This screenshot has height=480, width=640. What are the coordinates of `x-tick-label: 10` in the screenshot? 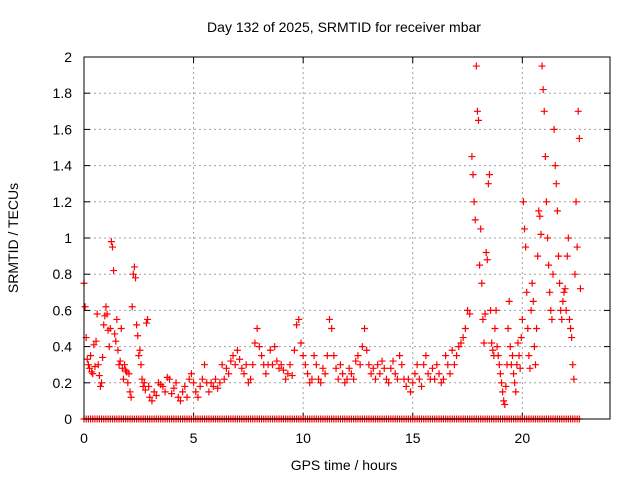 It's located at (303, 438).